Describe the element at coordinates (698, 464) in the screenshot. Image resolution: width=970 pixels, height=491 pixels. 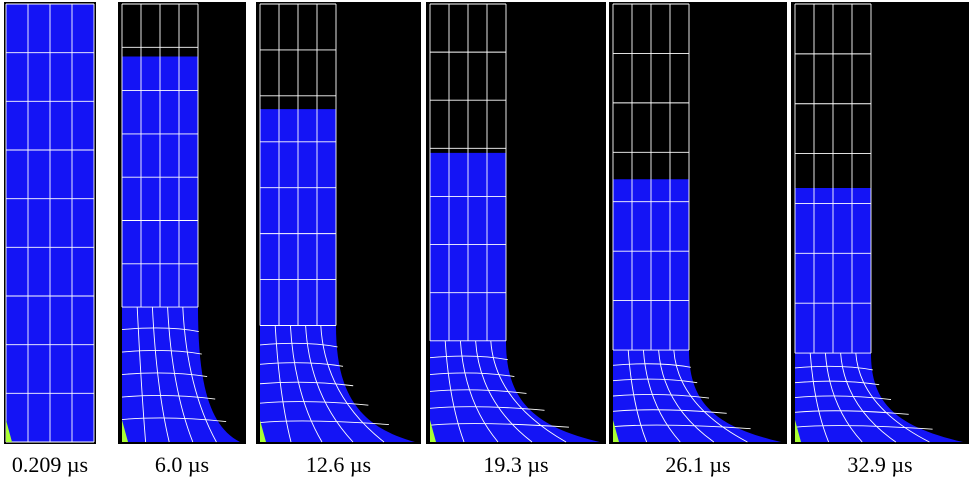
I see `time-label: 26.1 µs` at that location.